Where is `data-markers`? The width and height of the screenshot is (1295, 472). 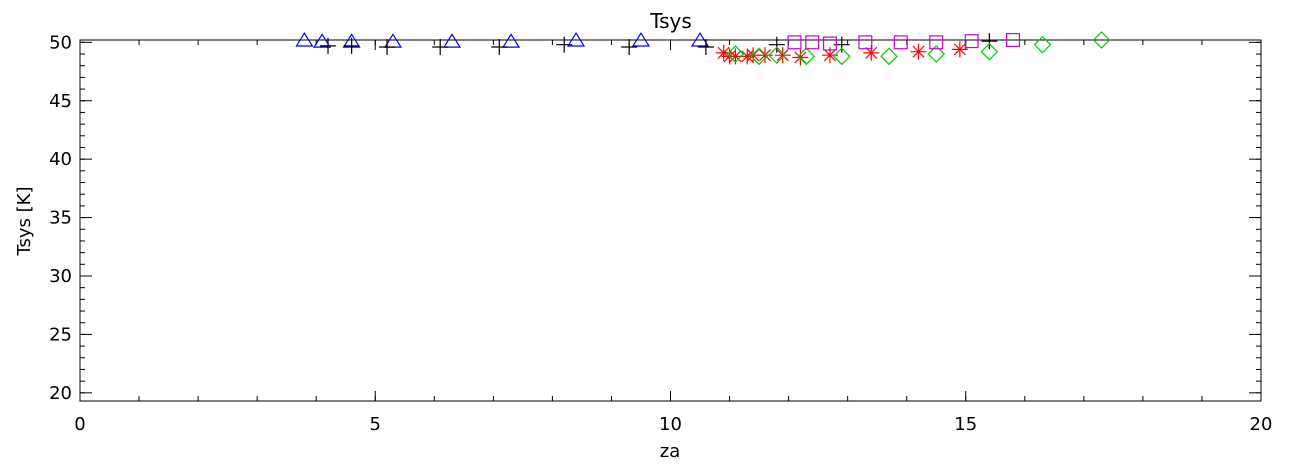 data-markers is located at coordinates (703, 48).